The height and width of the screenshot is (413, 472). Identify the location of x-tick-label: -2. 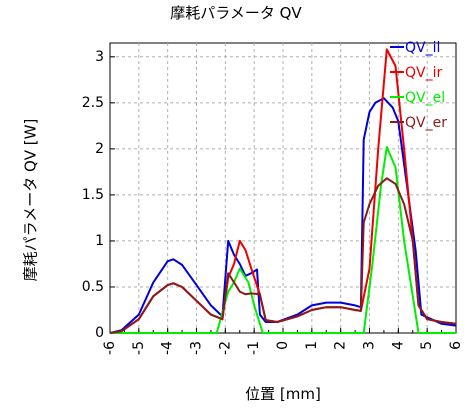
(225, 348).